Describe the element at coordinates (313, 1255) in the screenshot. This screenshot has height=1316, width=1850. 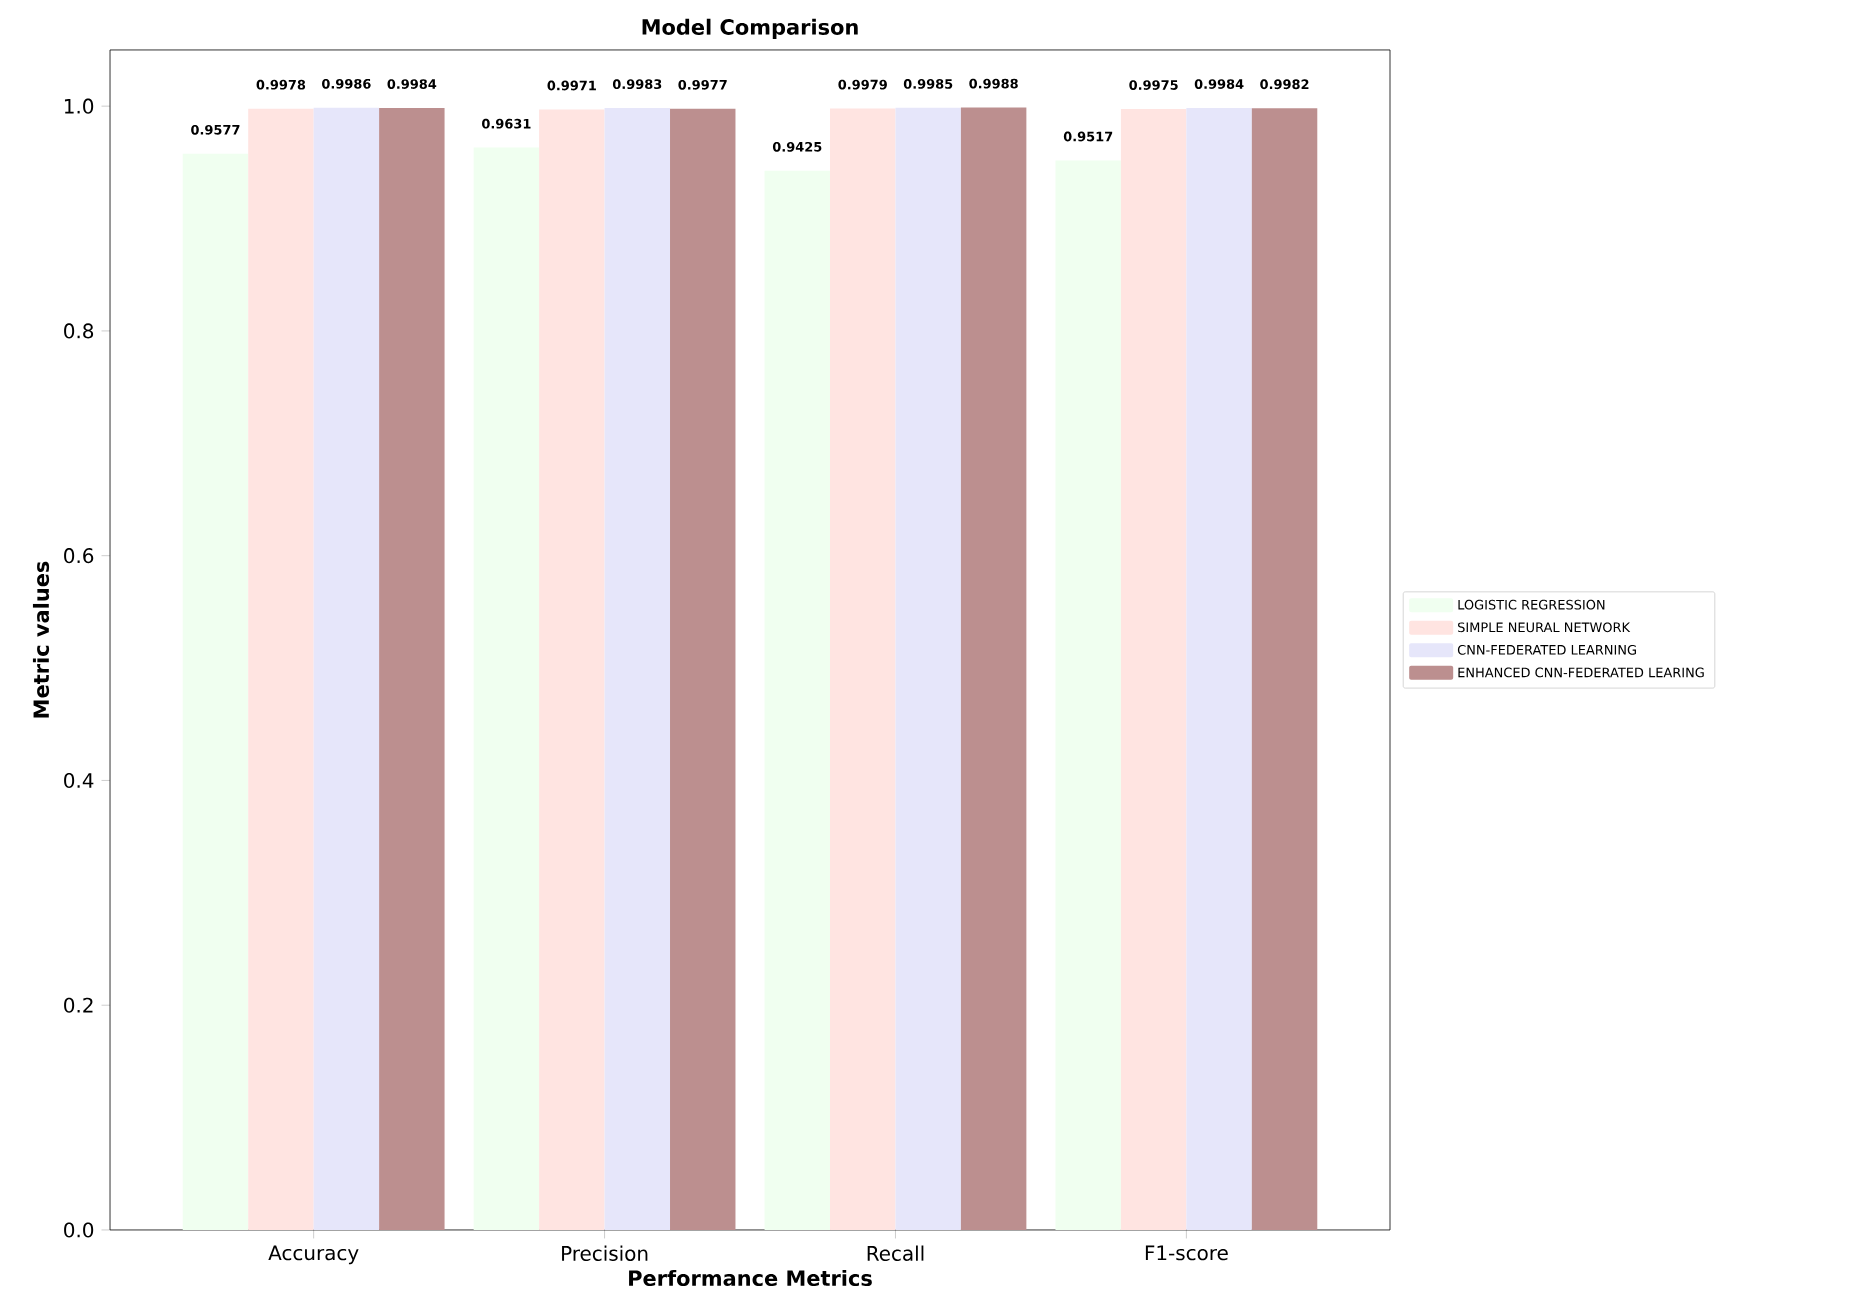
I see `x-tick-label: Accuracy` at that location.